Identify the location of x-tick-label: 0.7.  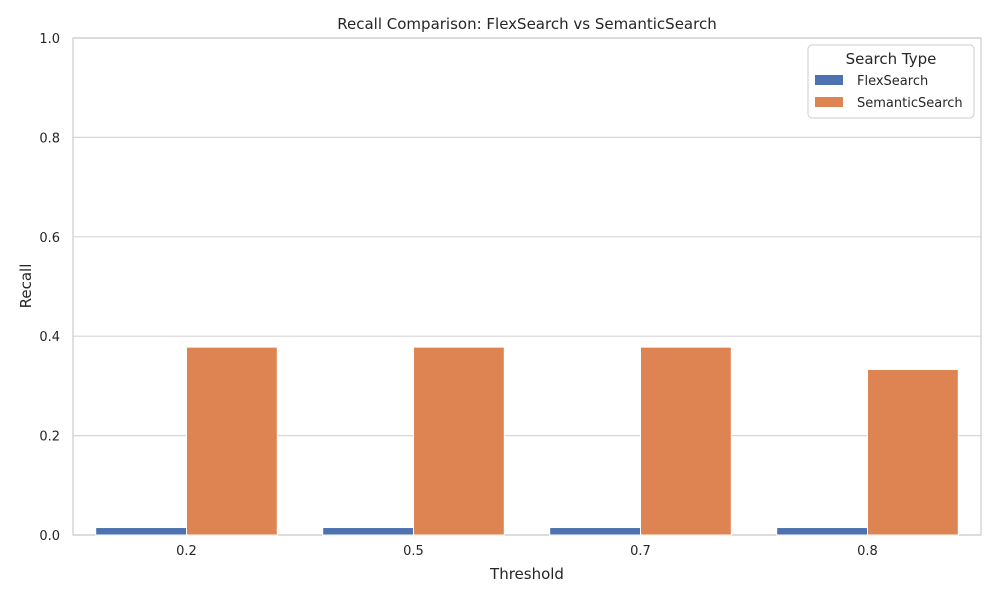
(640, 551).